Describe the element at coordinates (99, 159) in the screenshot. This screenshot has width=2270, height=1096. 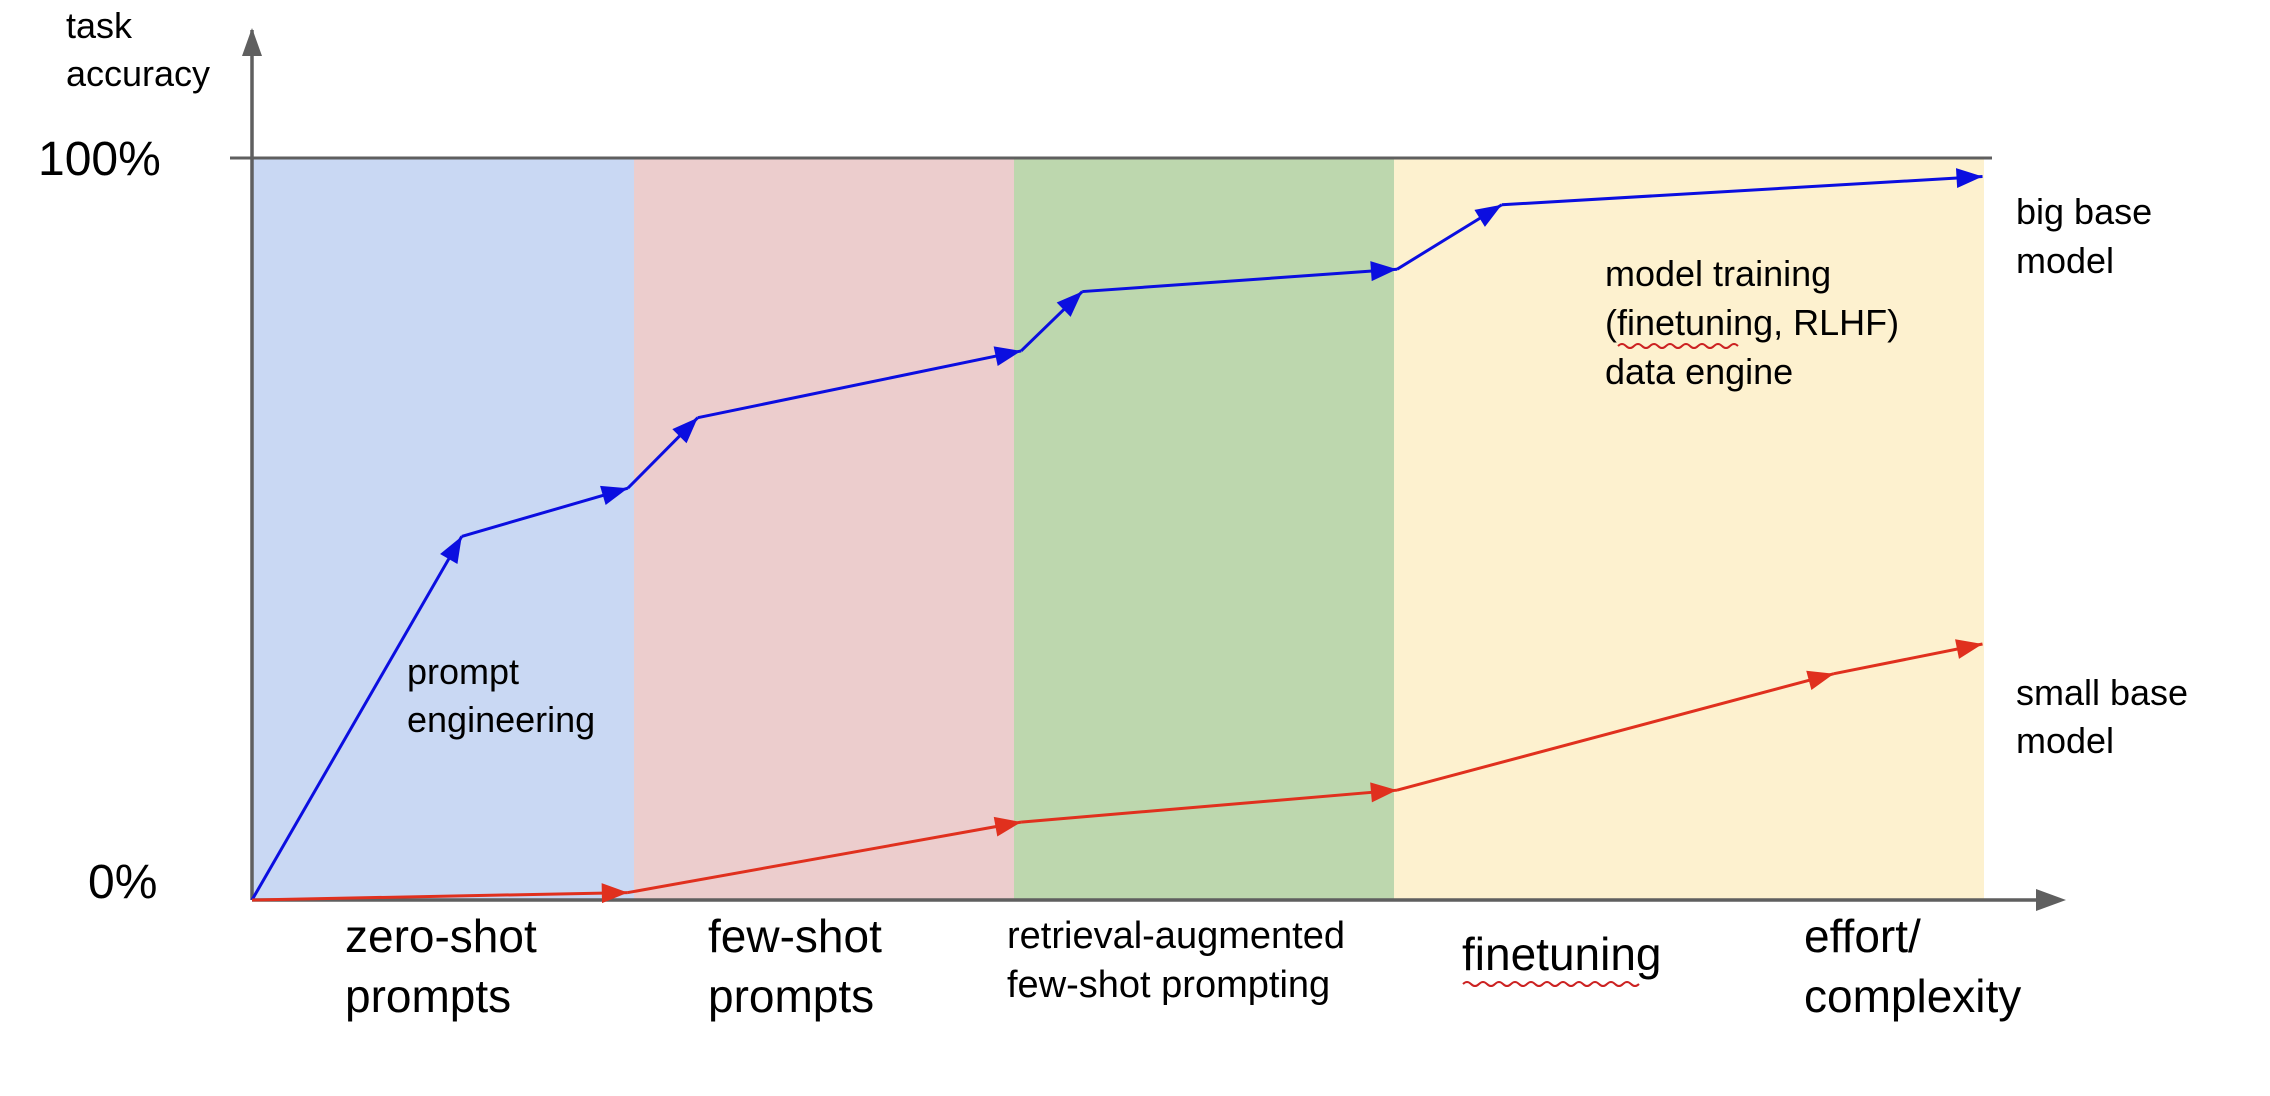
I see `y-label-100: 100%` at that location.